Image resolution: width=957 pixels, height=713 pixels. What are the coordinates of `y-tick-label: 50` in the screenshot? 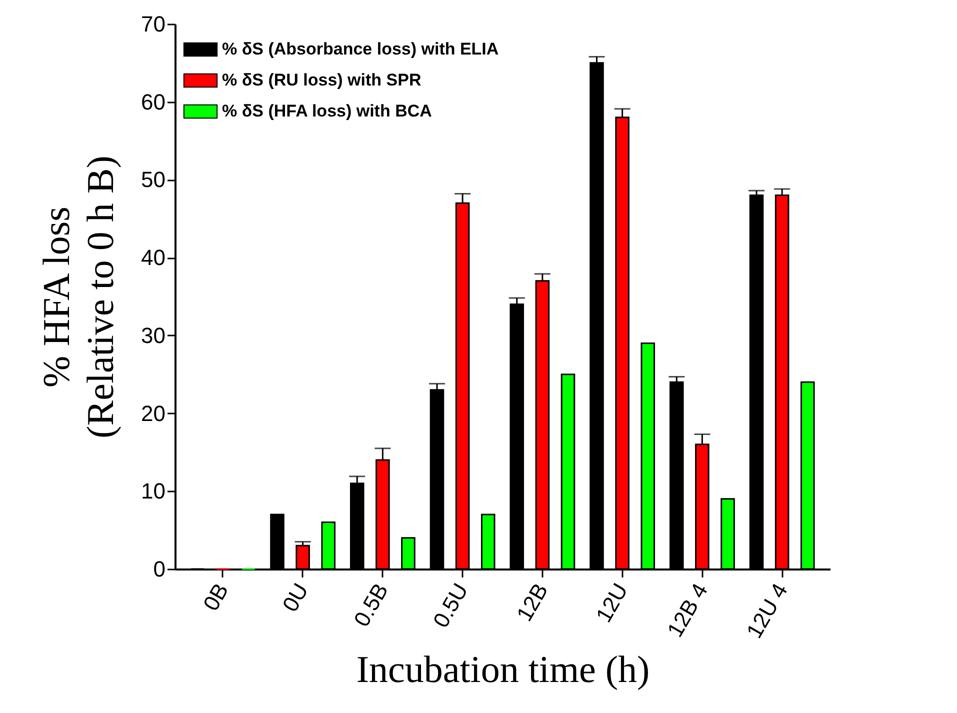 It's located at (153, 179).